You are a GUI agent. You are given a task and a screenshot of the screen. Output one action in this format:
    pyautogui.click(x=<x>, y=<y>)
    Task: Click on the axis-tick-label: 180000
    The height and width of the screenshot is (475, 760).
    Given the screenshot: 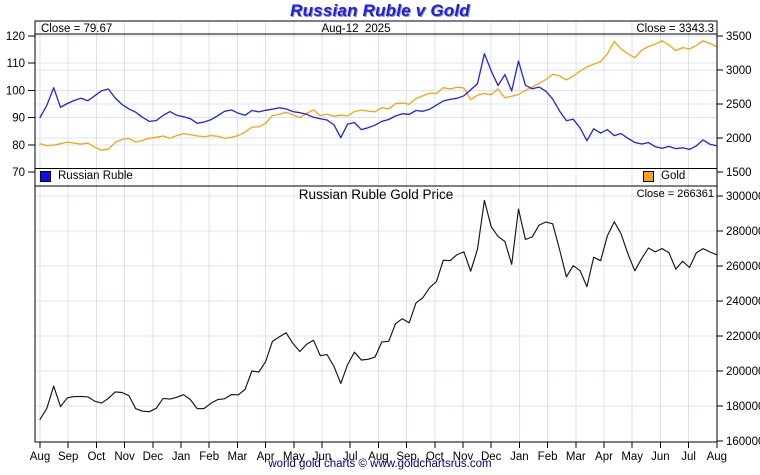 What is the action you would take?
    pyautogui.click(x=743, y=407)
    